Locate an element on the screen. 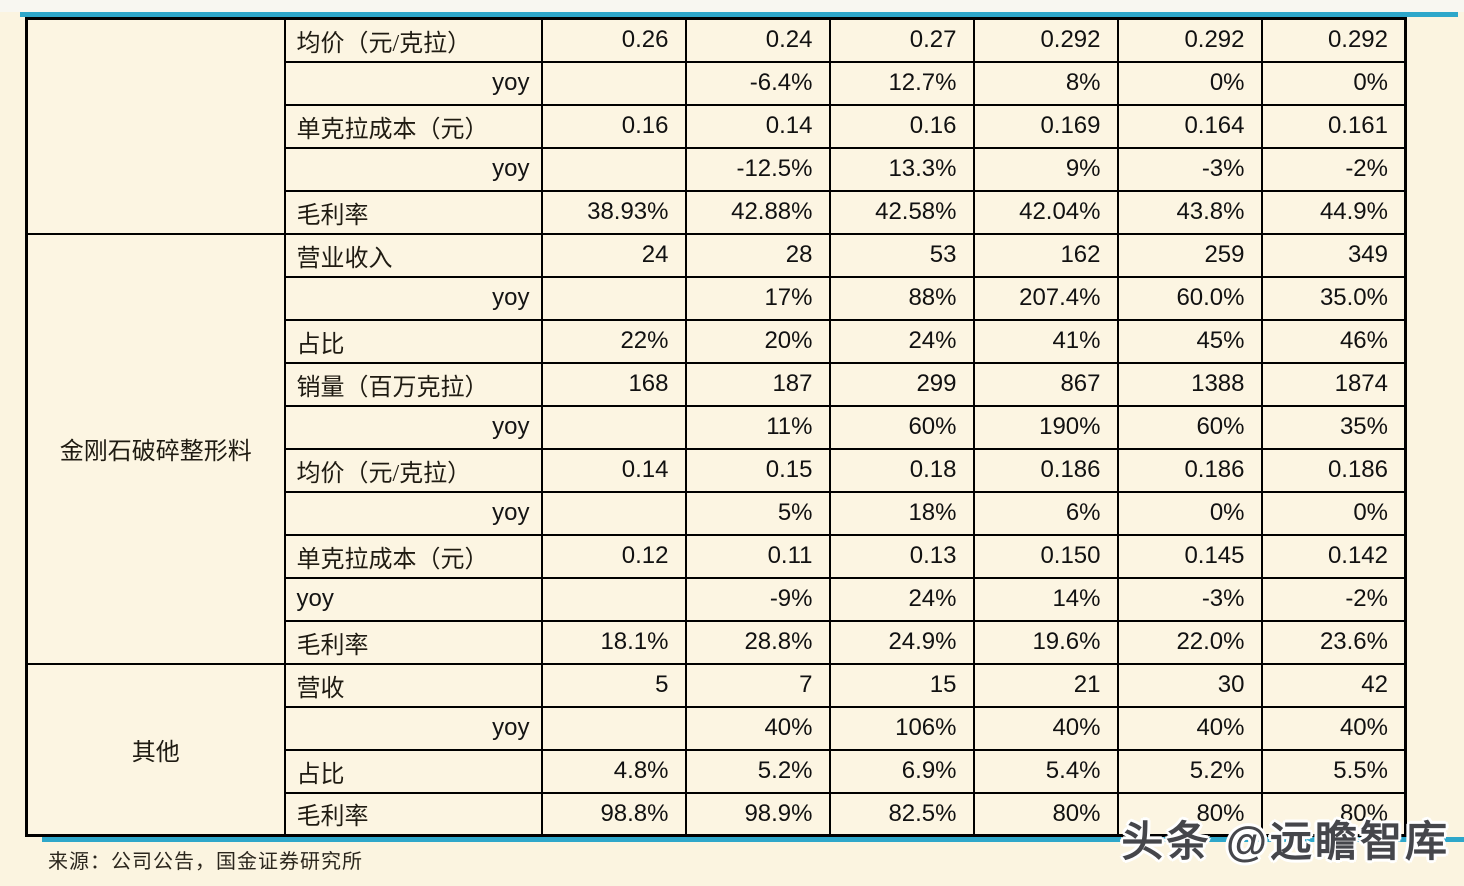  value-cell: 18% is located at coordinates (901, 513).